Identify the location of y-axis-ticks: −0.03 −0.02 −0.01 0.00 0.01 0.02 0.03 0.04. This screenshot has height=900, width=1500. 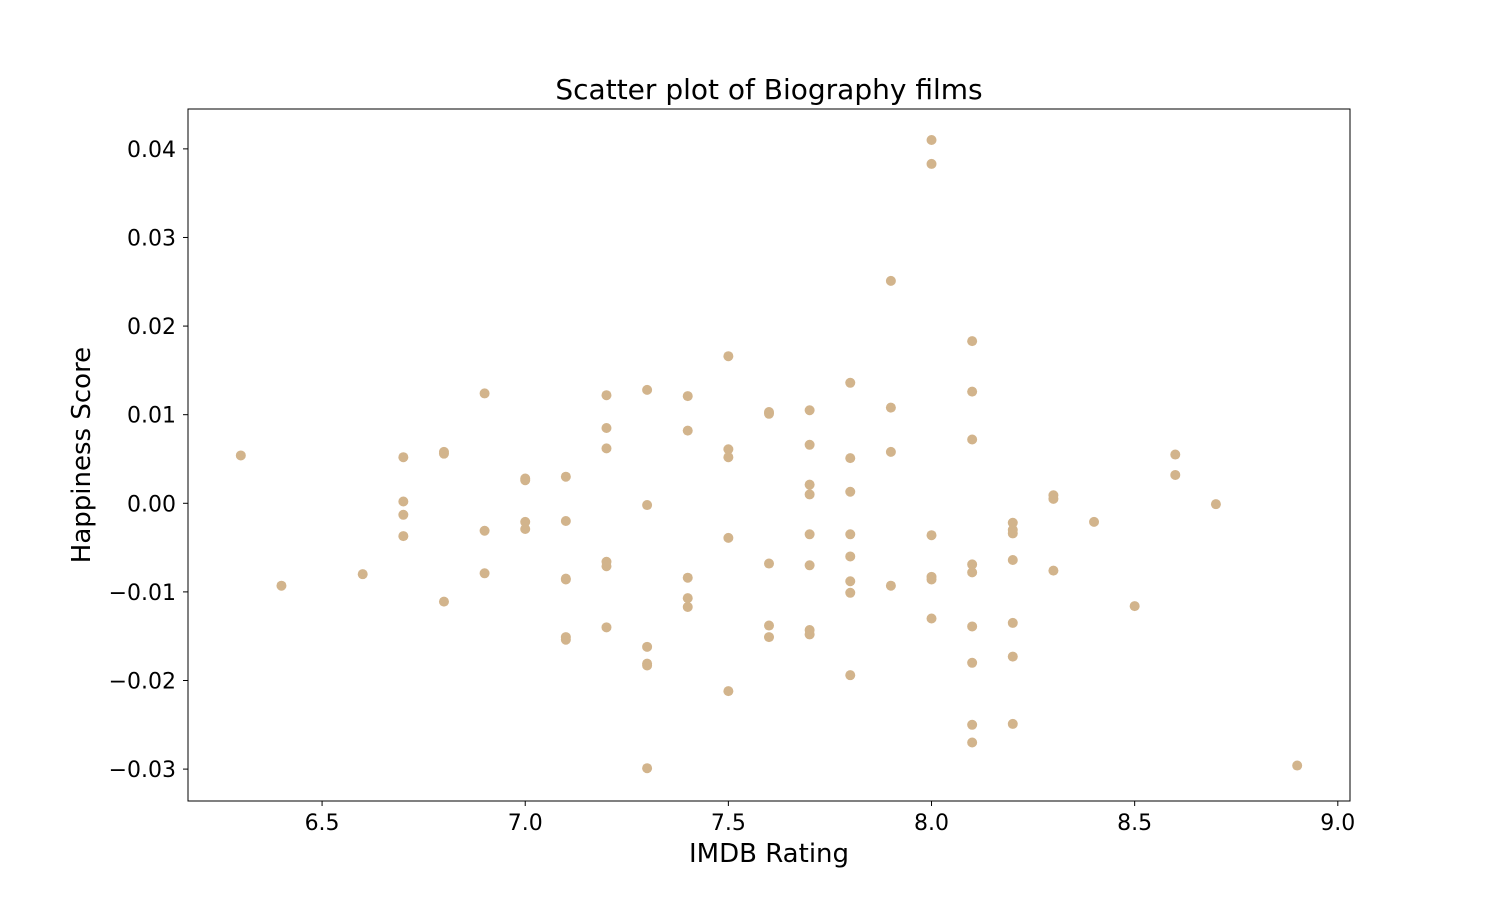
(148, 460).